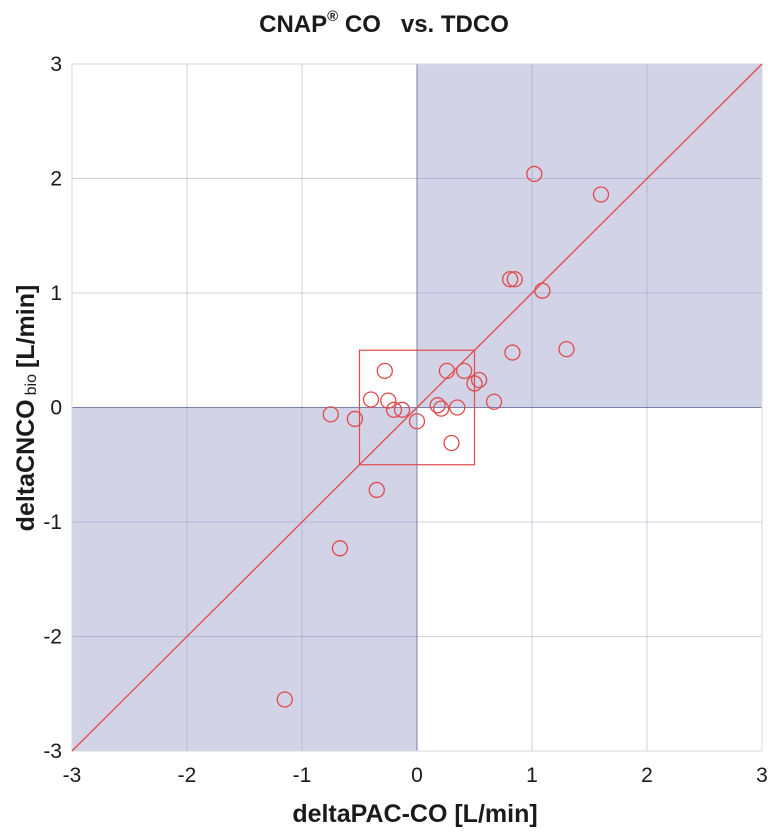 The height and width of the screenshot is (835, 768). What do you see at coordinates (293, 24) in the screenshot?
I see `chart-title-main: CNAP` at bounding box center [293, 24].